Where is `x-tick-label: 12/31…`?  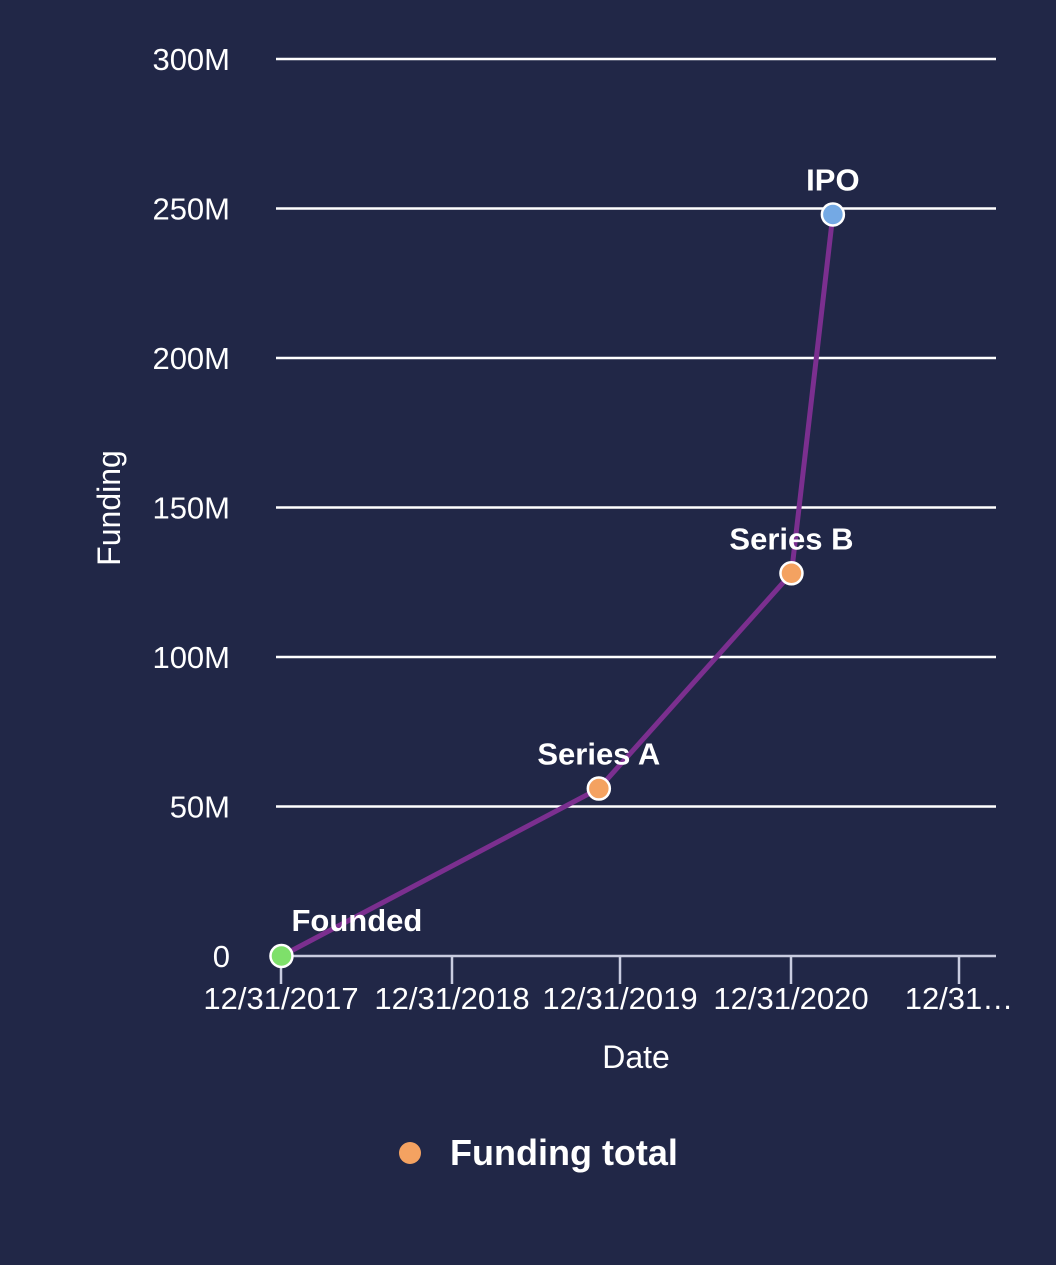
x-tick-label: 12/31… is located at coordinates (959, 998).